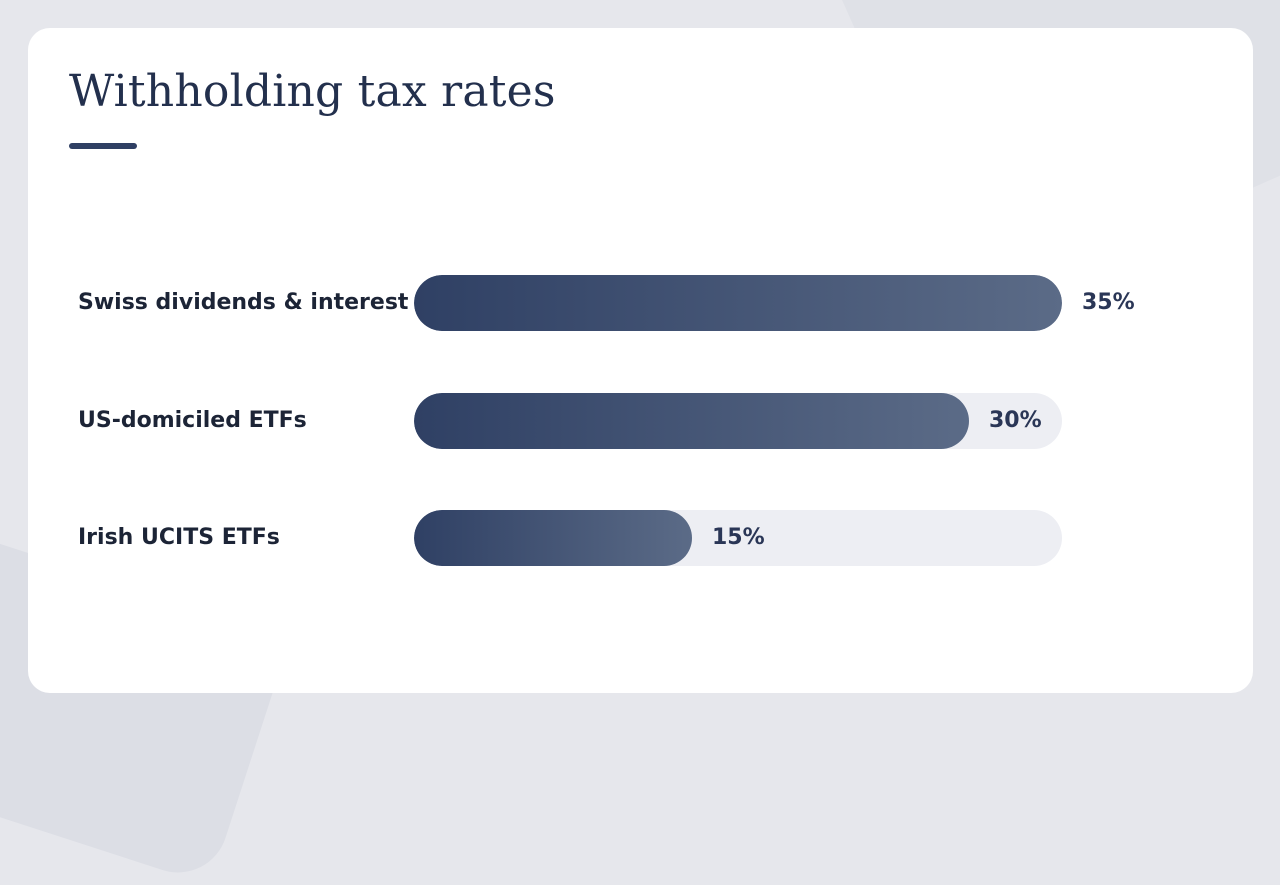  What do you see at coordinates (1015, 420) in the screenshot?
I see `value-label: 30%` at bounding box center [1015, 420].